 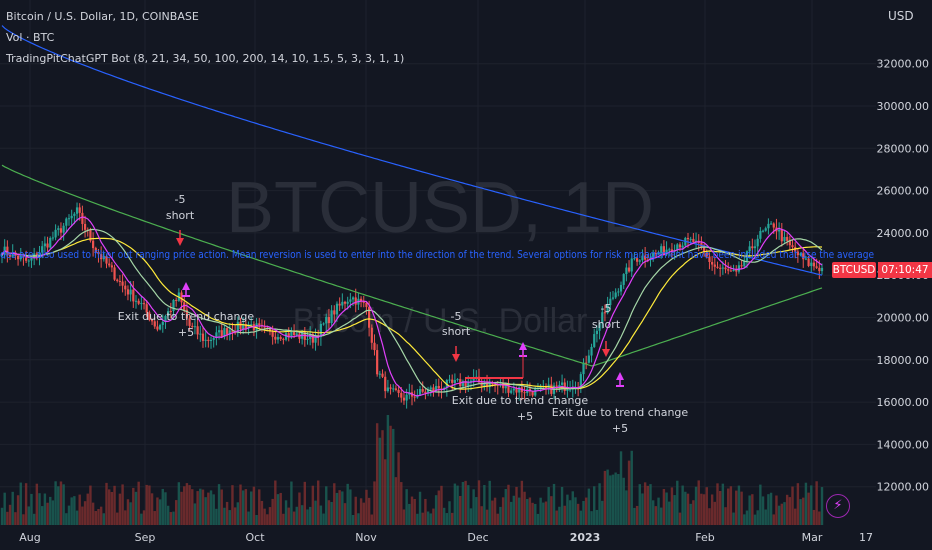 I want to click on price-axis-label: 32000.00, so click(x=903, y=64).